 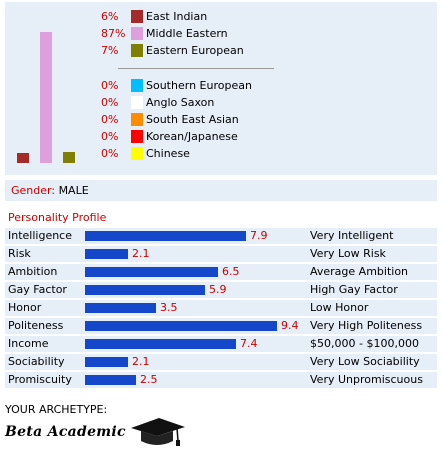 What do you see at coordinates (37, 289) in the screenshot?
I see `trait-name: Gay Factor` at bounding box center [37, 289].